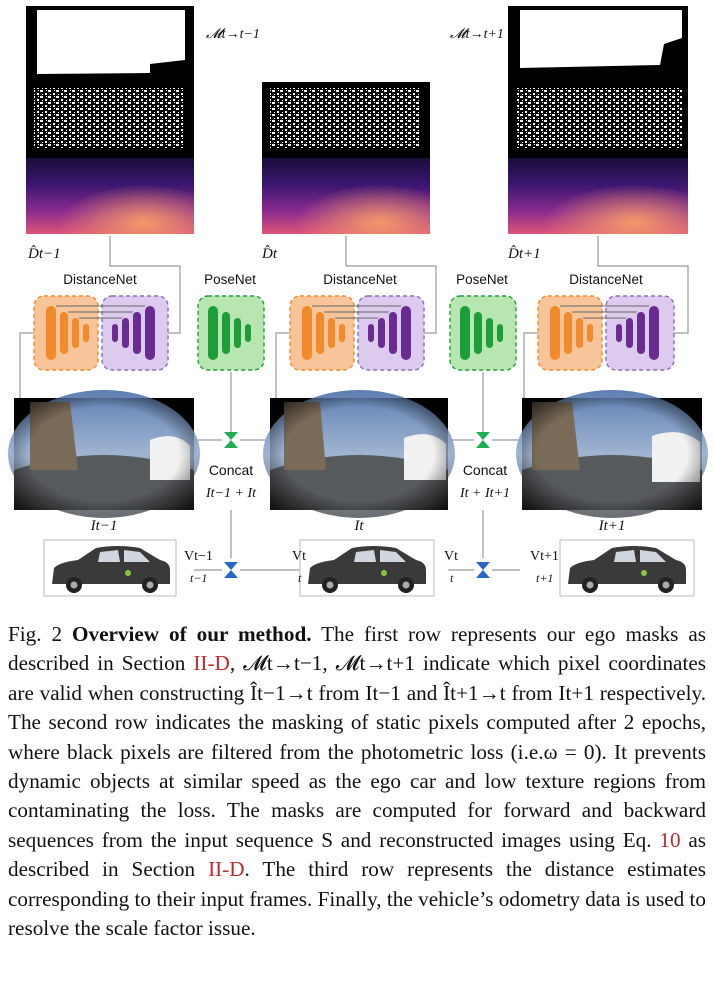  I want to click on velocity-label-next: Vt+1, so click(544, 556).